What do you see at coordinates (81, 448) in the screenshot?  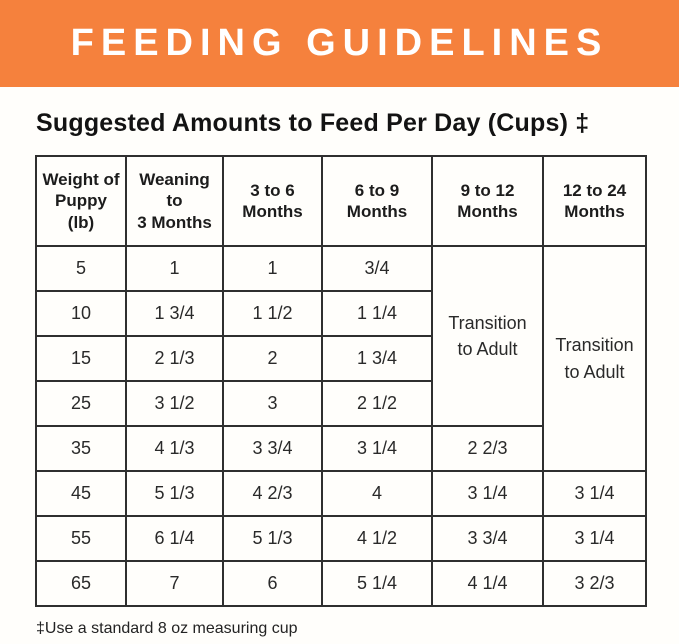 I see `weight-cell: 35` at bounding box center [81, 448].